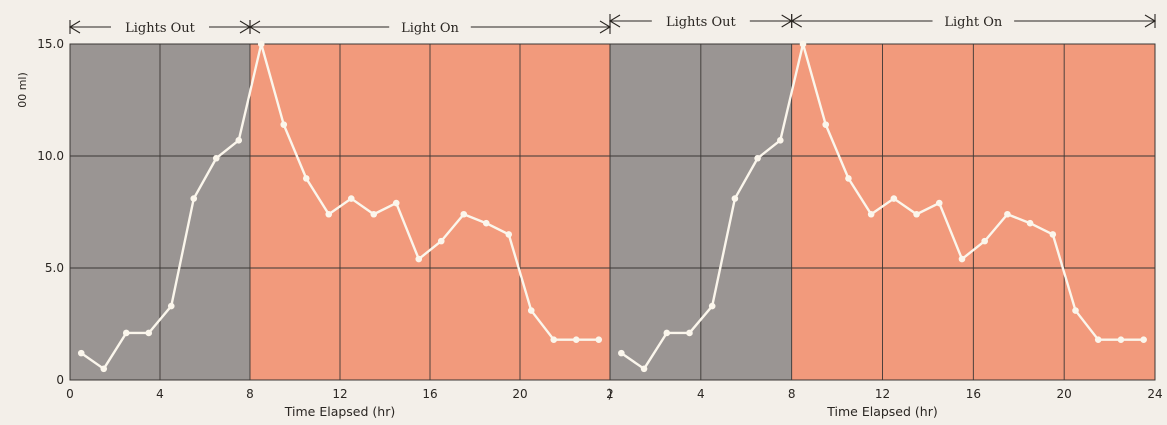 Image resolution: width=1167 pixels, height=425 pixels. What do you see at coordinates (54, 268) in the screenshot?
I see `y-tick-label: 5.0` at bounding box center [54, 268].